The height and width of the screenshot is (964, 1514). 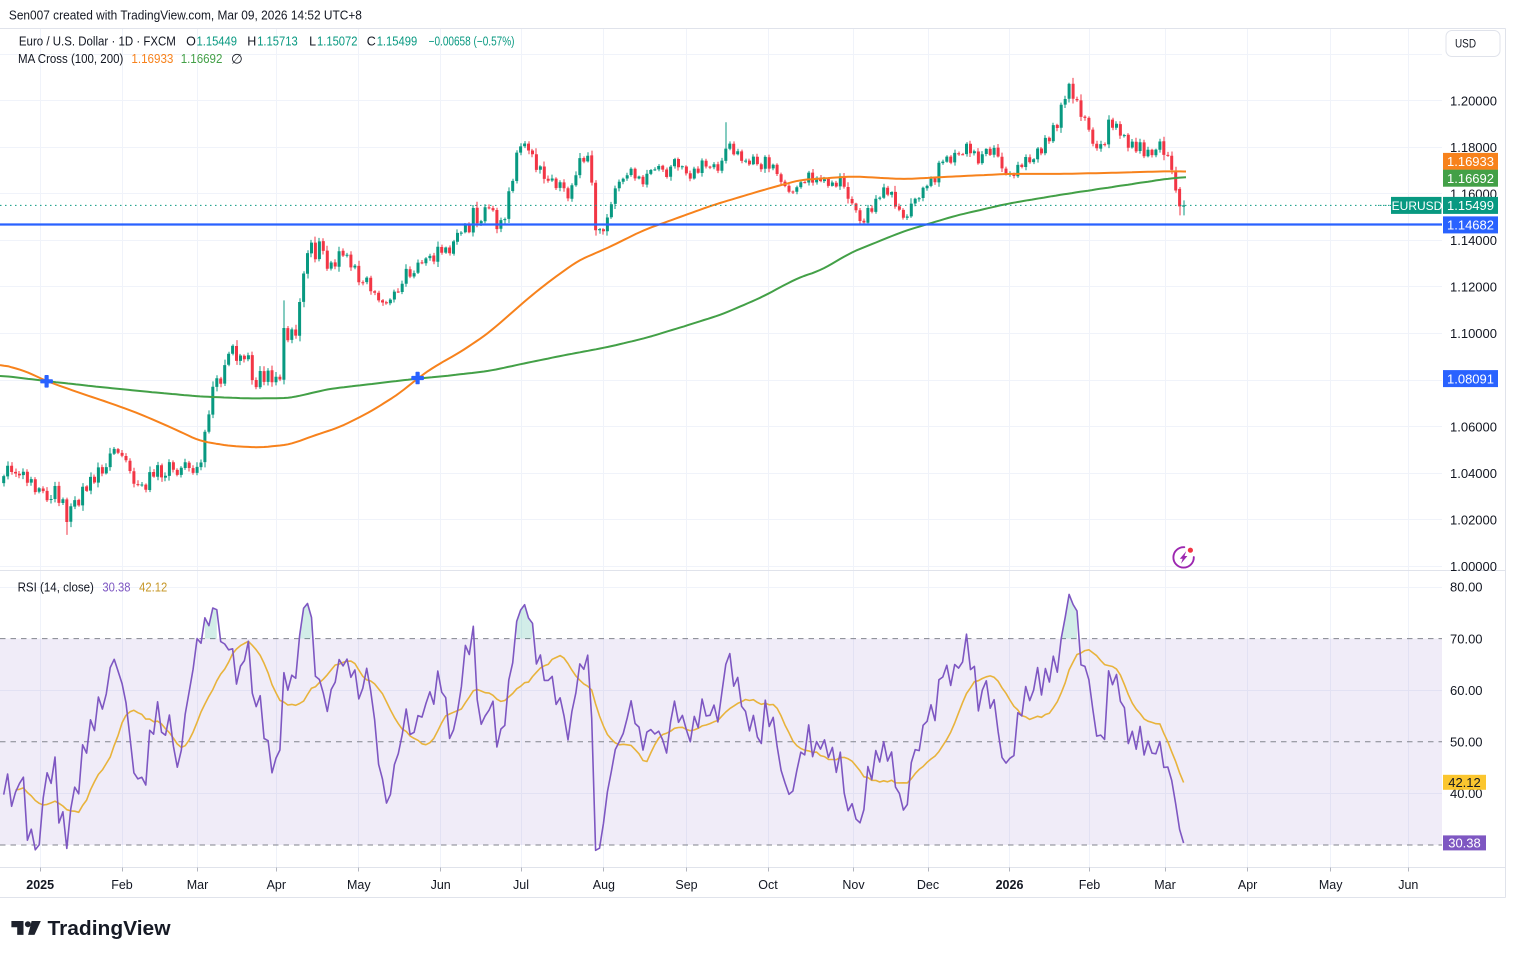 What do you see at coordinates (521, 885) in the screenshot?
I see `svg-text: Jul` at bounding box center [521, 885].